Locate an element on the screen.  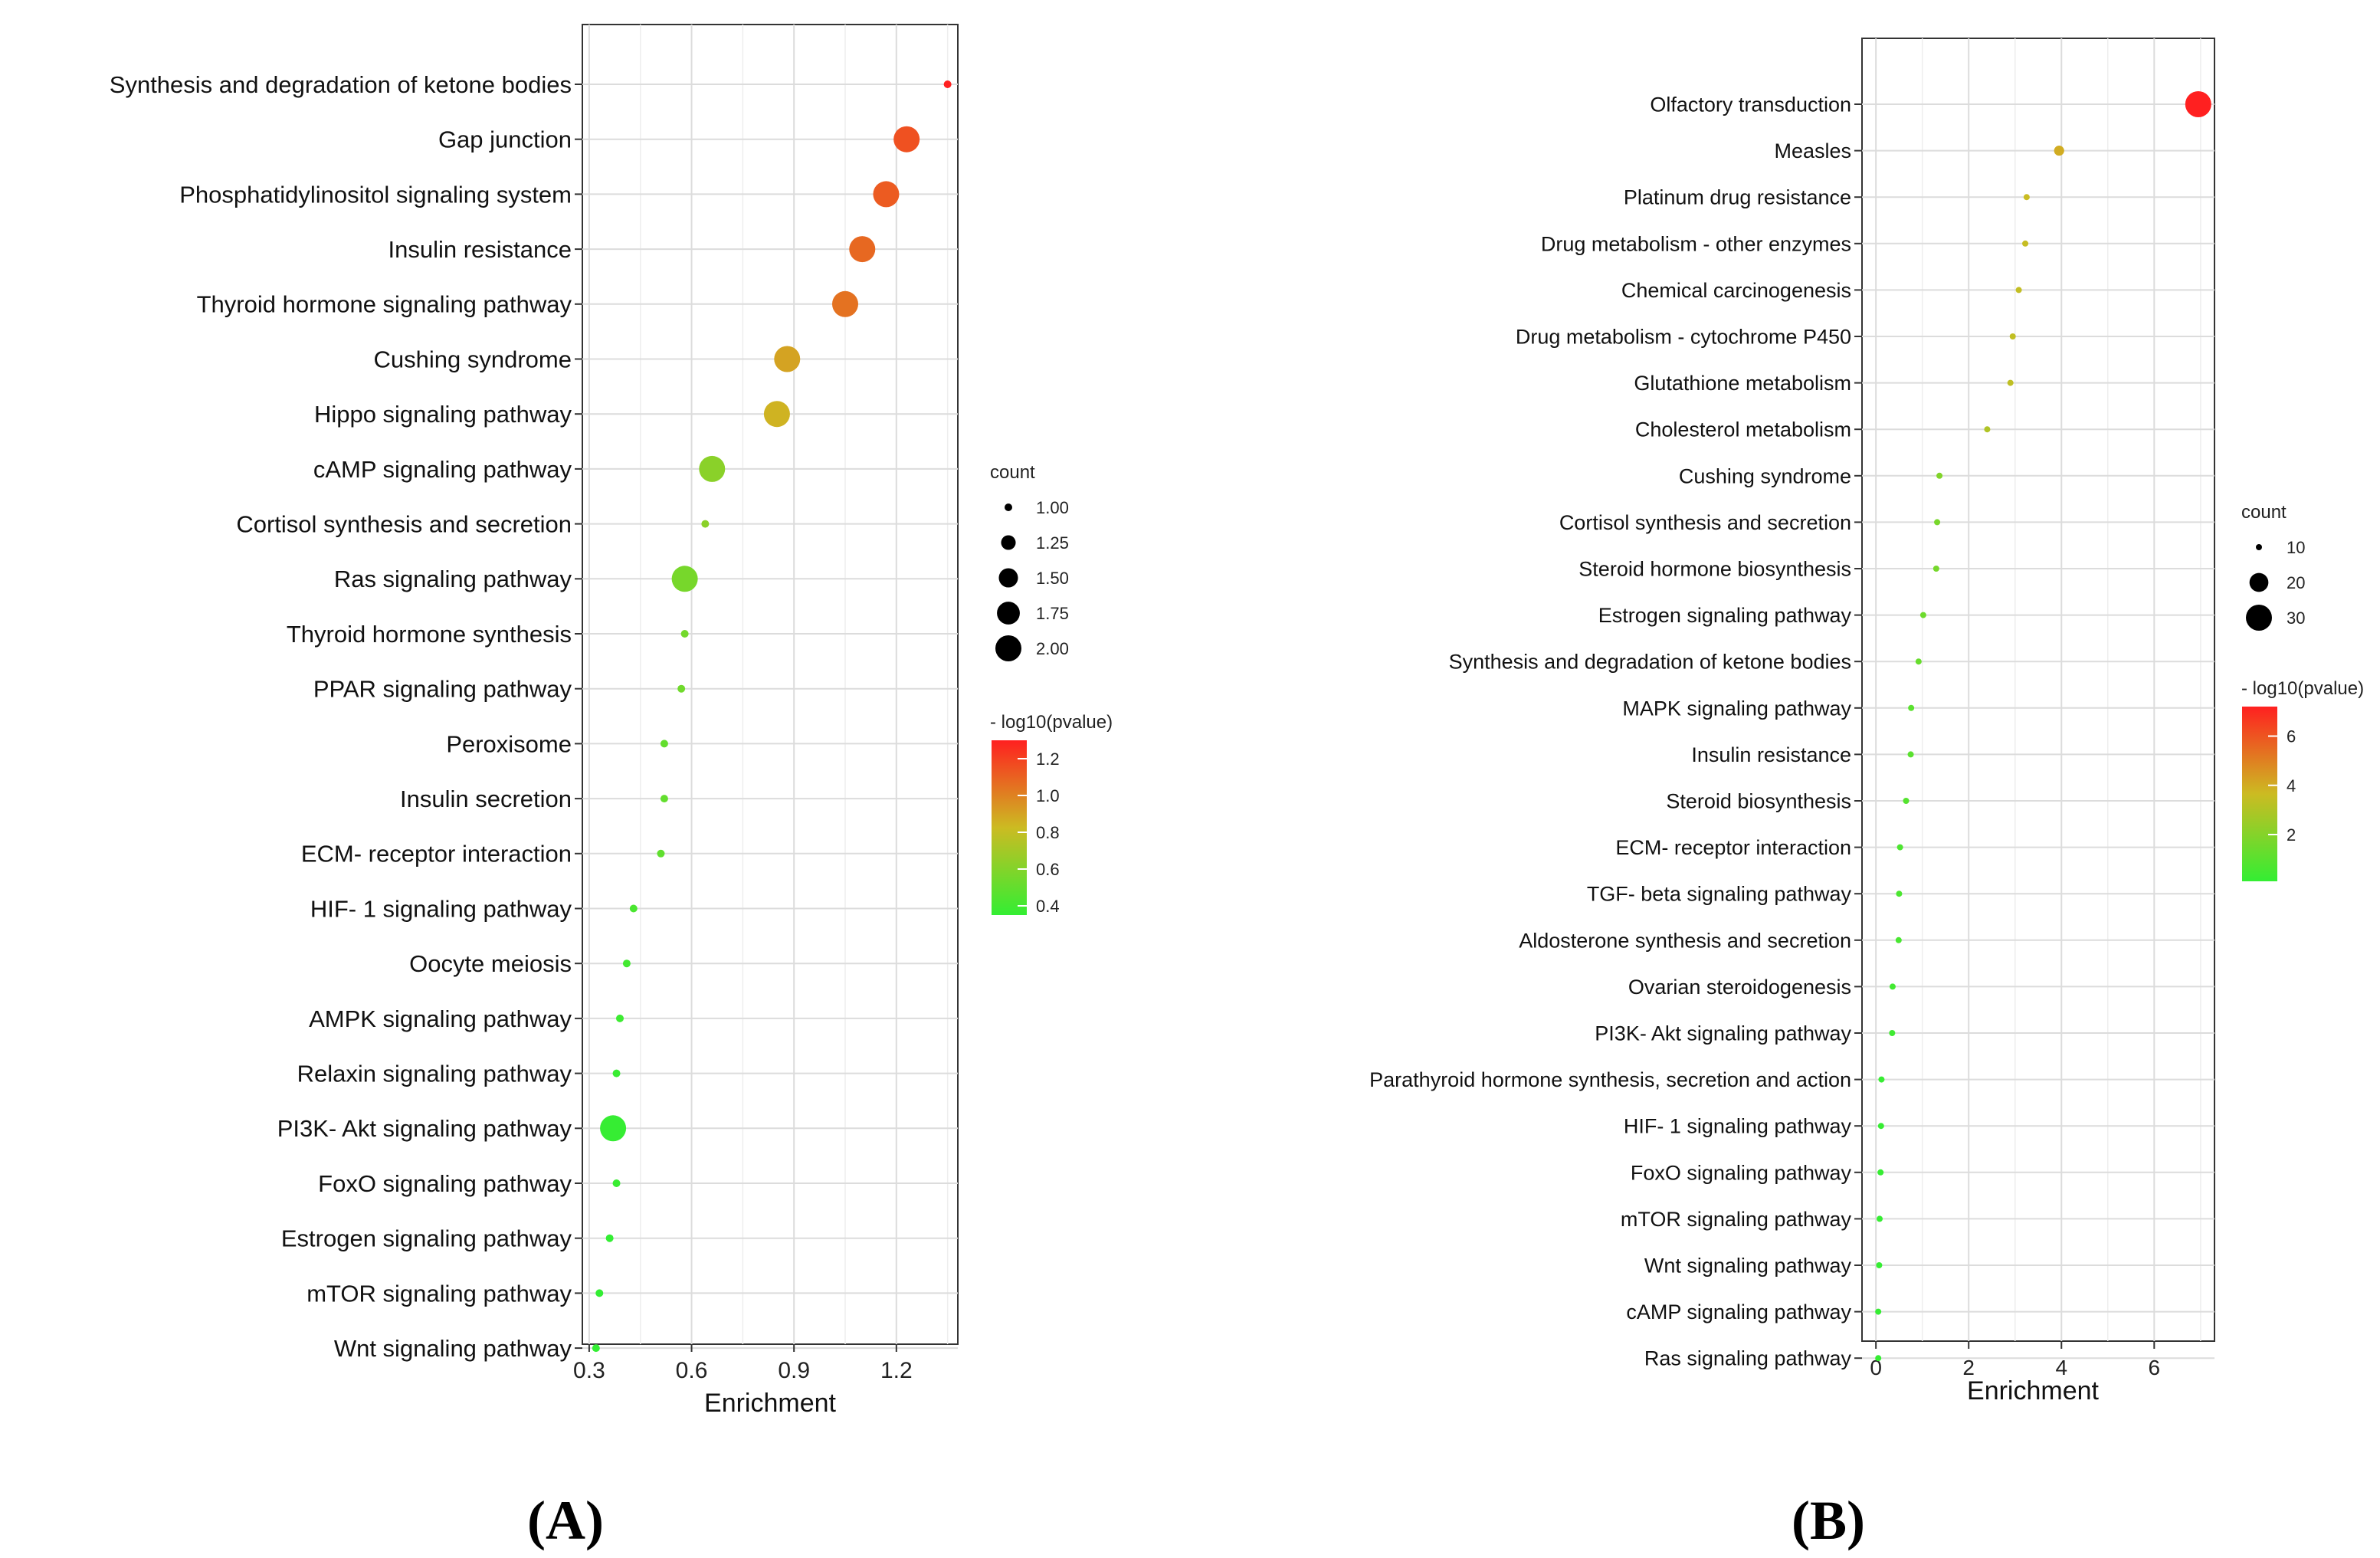
chart-a-y-label: cAMP signaling pathway is located at coordinates (442, 469).